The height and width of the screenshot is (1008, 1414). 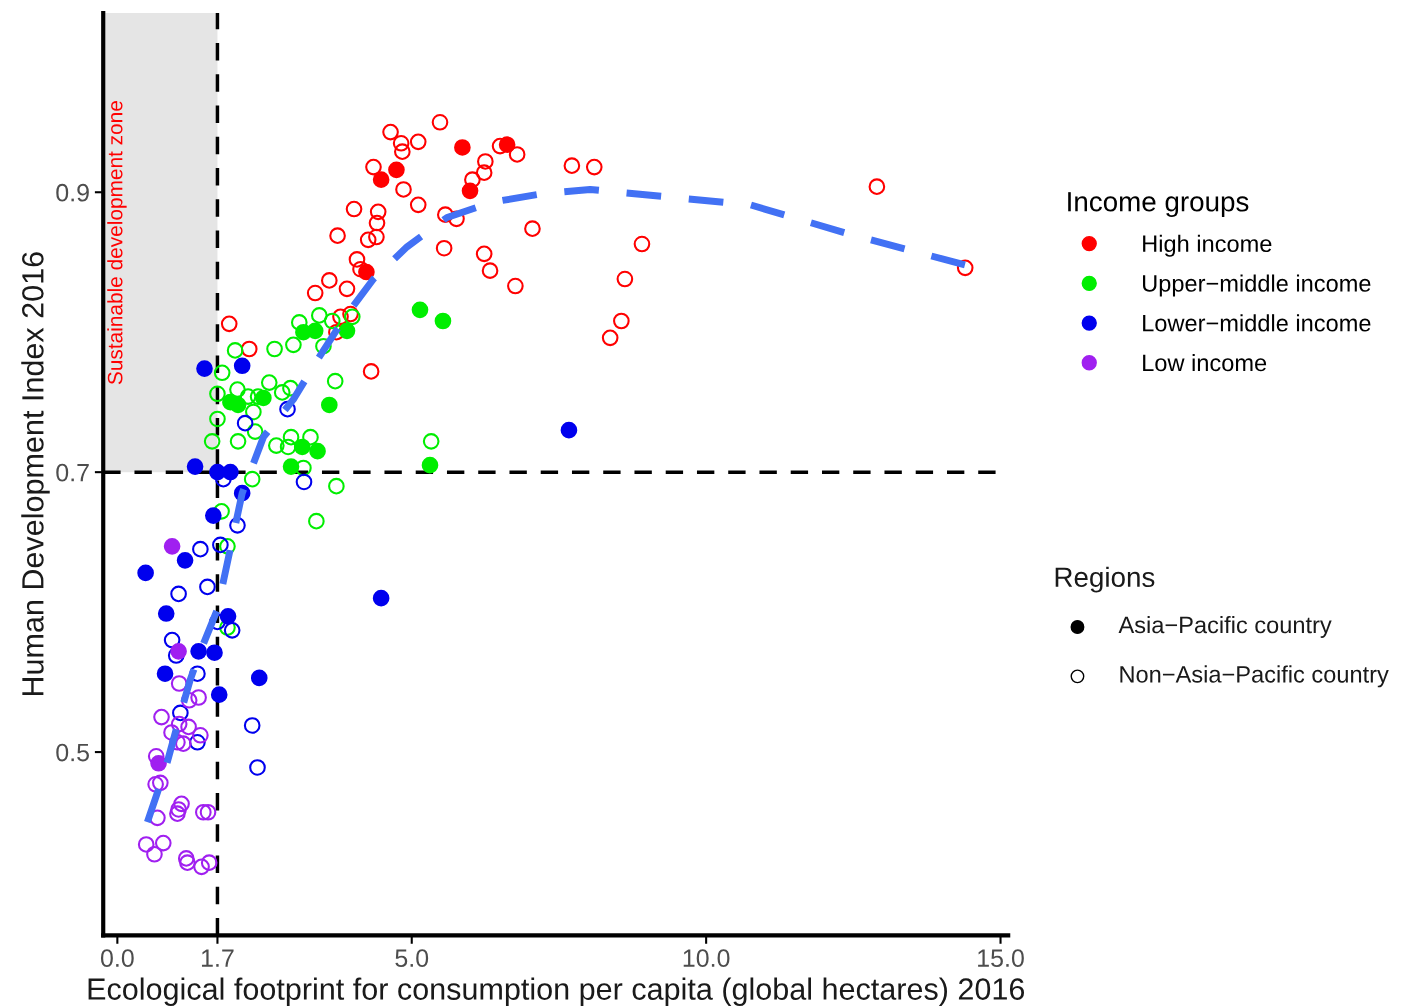 What do you see at coordinates (1257, 285) in the screenshot?
I see `legend-label: Upper−middle income` at bounding box center [1257, 285].